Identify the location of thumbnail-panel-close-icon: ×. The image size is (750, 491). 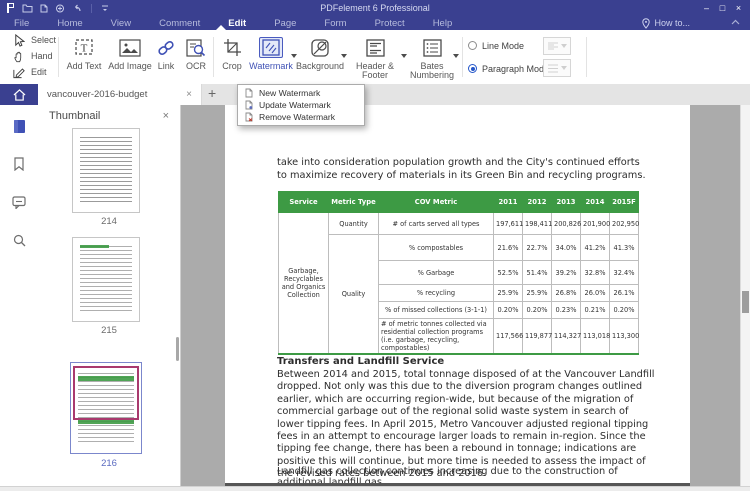
(165, 116).